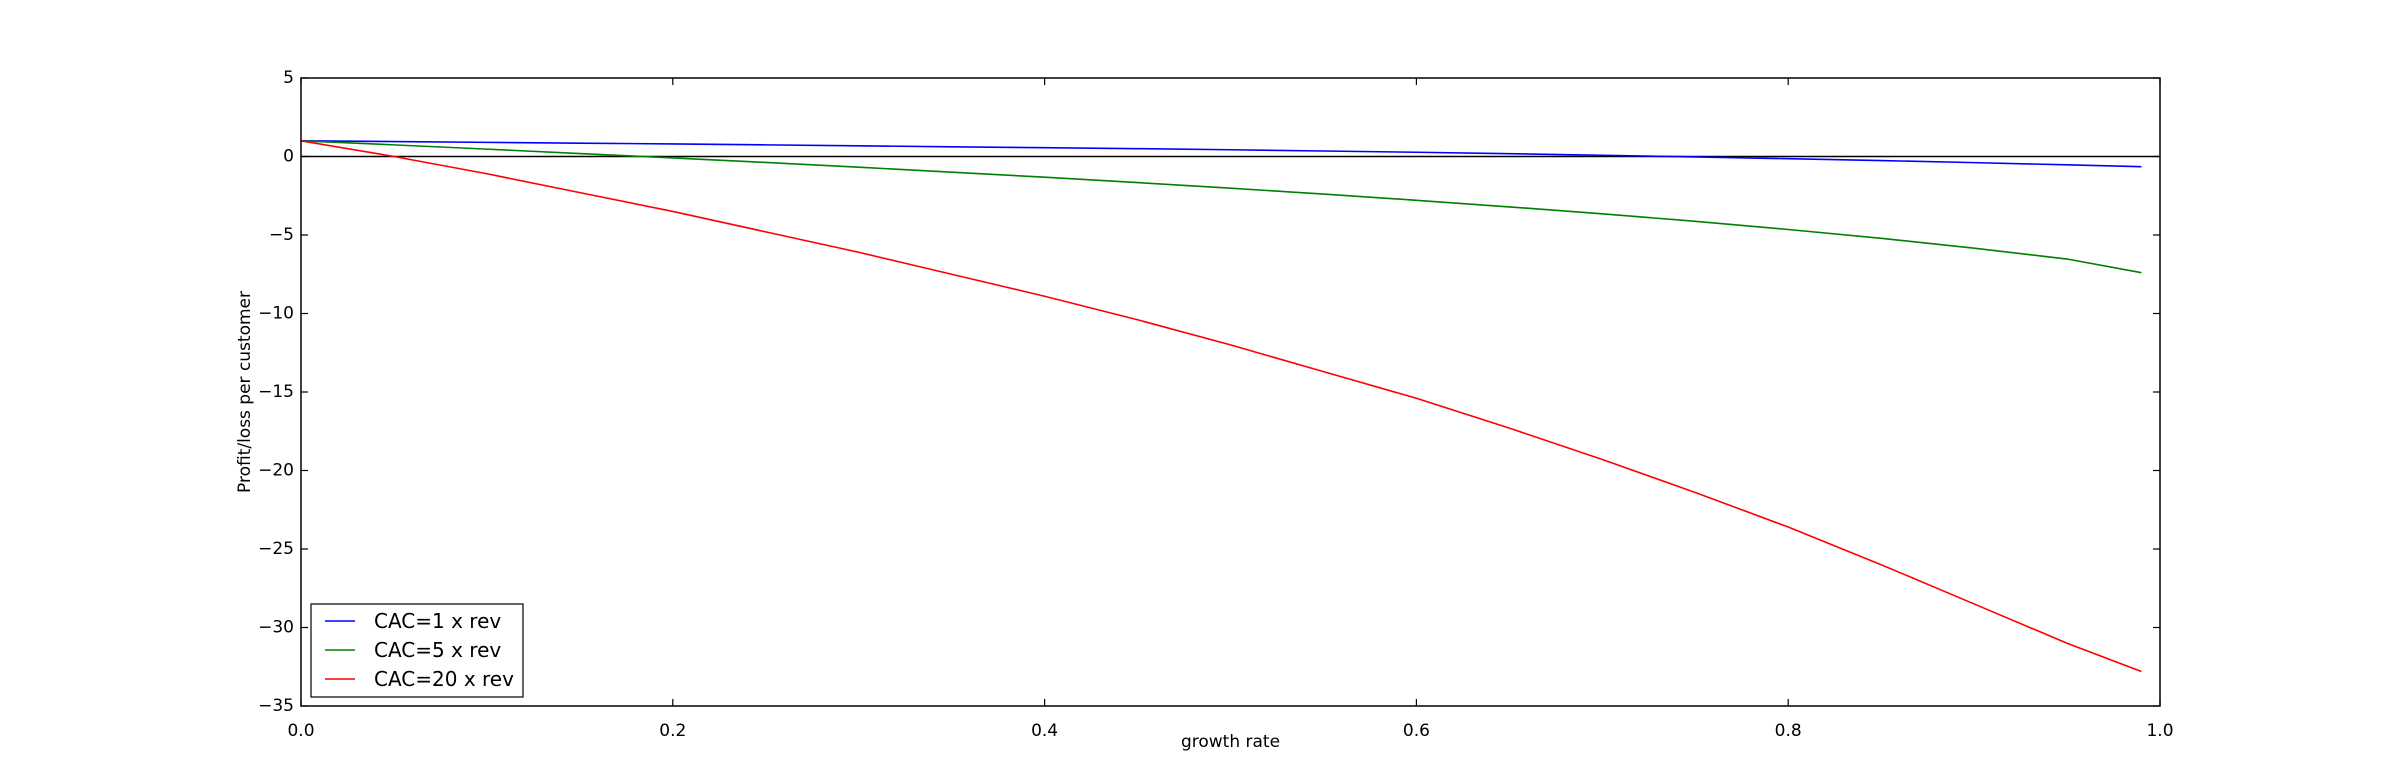  Describe the element at coordinates (276, 706) in the screenshot. I see `y-tick-label: −35` at that location.